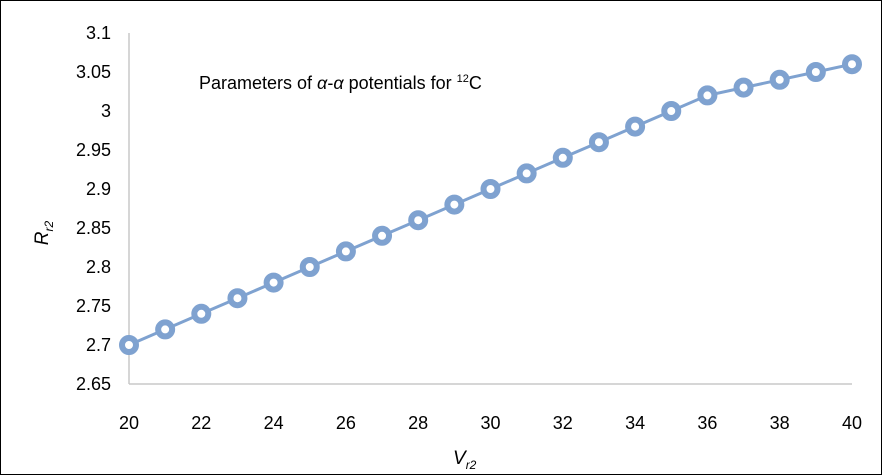  I want to click on x-tick-label: 38, so click(780, 423).